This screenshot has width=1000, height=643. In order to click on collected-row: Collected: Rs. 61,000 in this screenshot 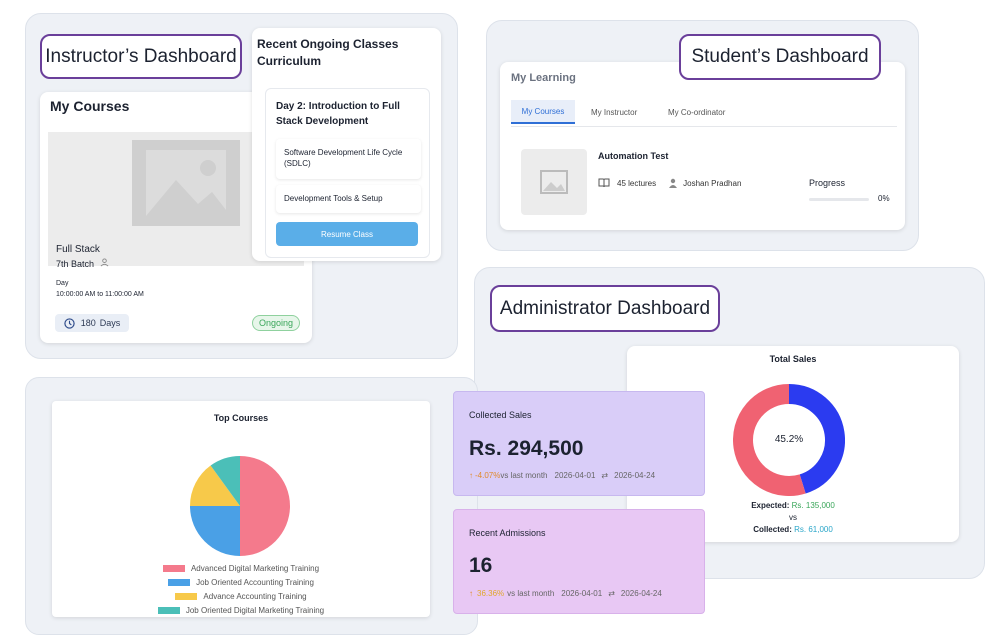, I will do `click(793, 529)`.